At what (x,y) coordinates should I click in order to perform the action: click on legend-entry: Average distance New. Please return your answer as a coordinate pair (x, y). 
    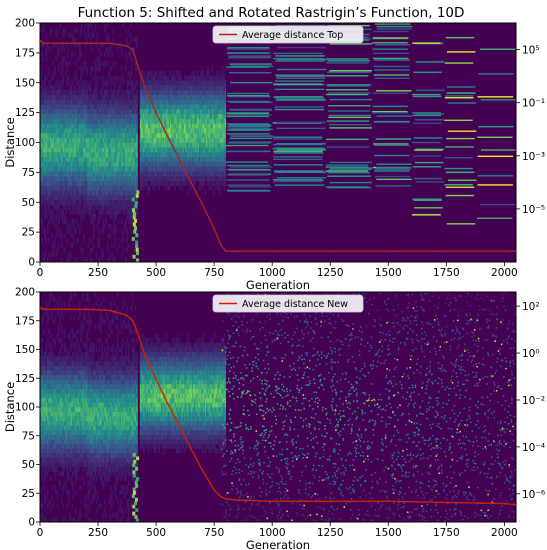
    Looking at the image, I should click on (295, 304).